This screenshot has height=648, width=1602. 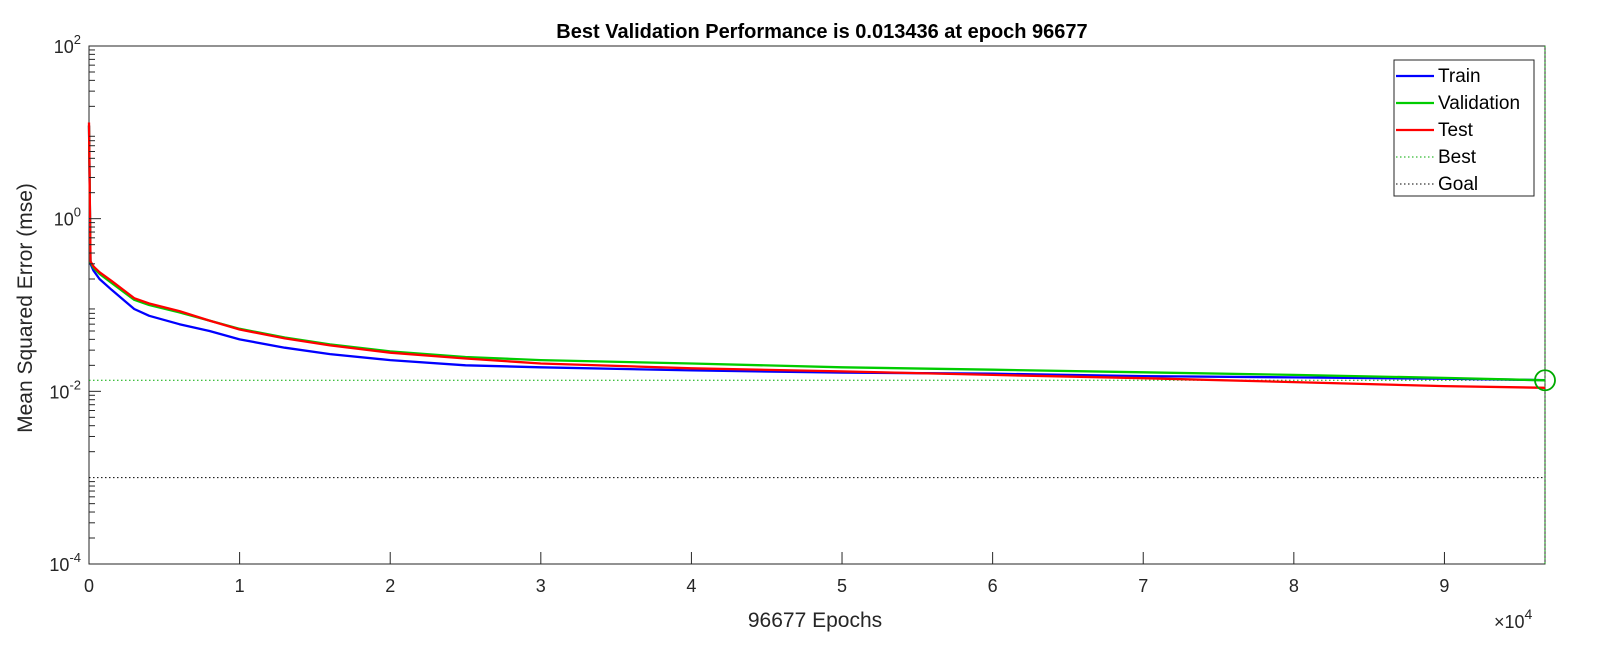 What do you see at coordinates (1143, 586) in the screenshot?
I see `x-tick-label-7: 7` at bounding box center [1143, 586].